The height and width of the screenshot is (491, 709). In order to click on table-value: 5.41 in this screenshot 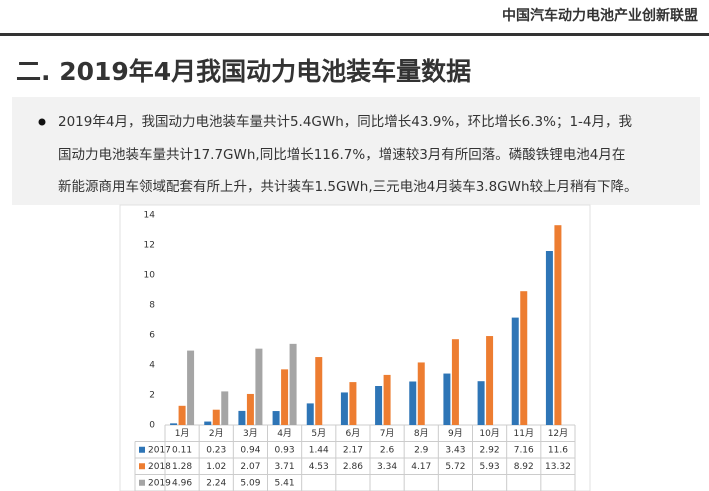, I will do `click(285, 483)`.